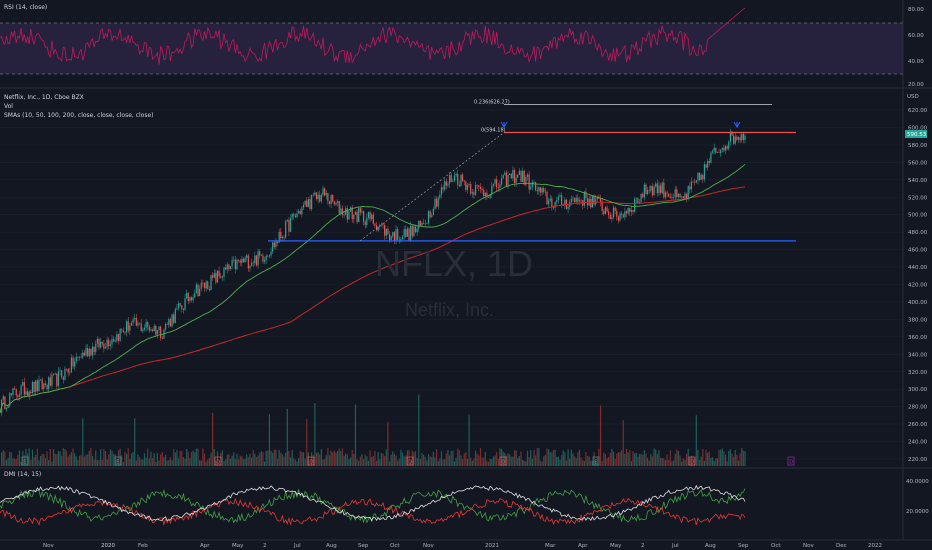 The height and width of the screenshot is (550, 932). What do you see at coordinates (432, 187) in the screenshot?
I see `fib-trend-line` at bounding box center [432, 187].